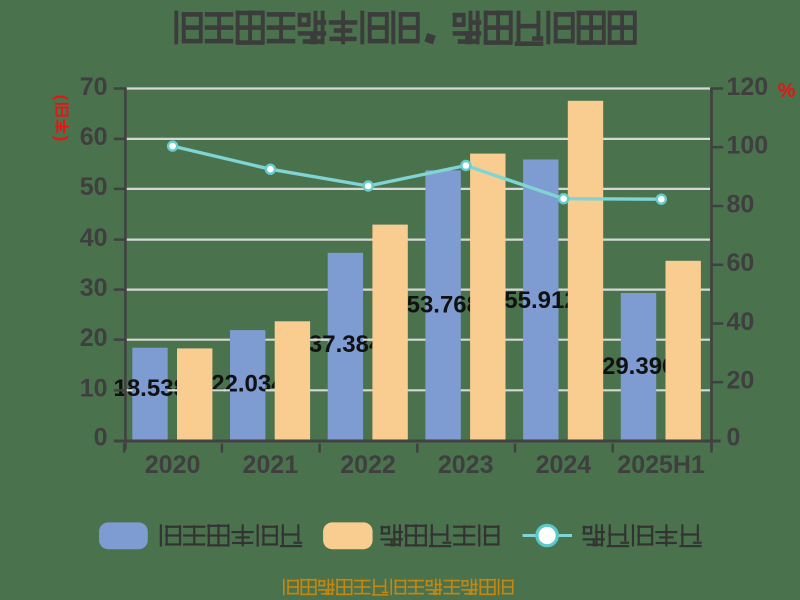  I want to click on svg-text: 29.396, so click(638, 366).